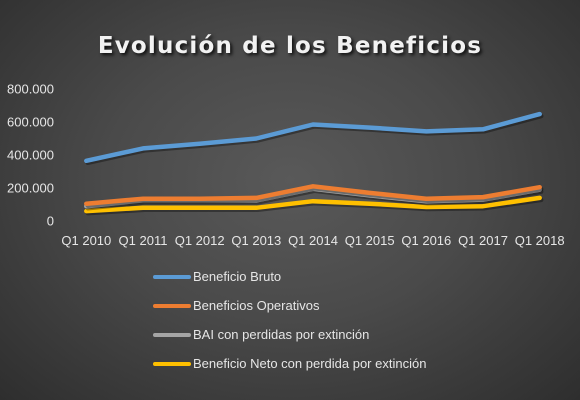 This screenshot has height=400, width=580. Describe the element at coordinates (237, 276) in the screenshot. I see `legend-label: Beneficio Bruto` at that location.